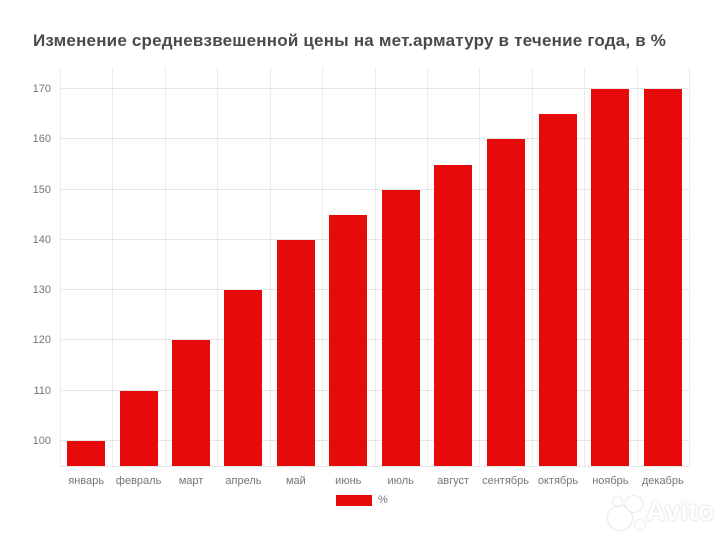 Image resolution: width=720 pixels, height=540 pixels. I want to click on x-axis-label-декабрь: декабрь, so click(662, 481).